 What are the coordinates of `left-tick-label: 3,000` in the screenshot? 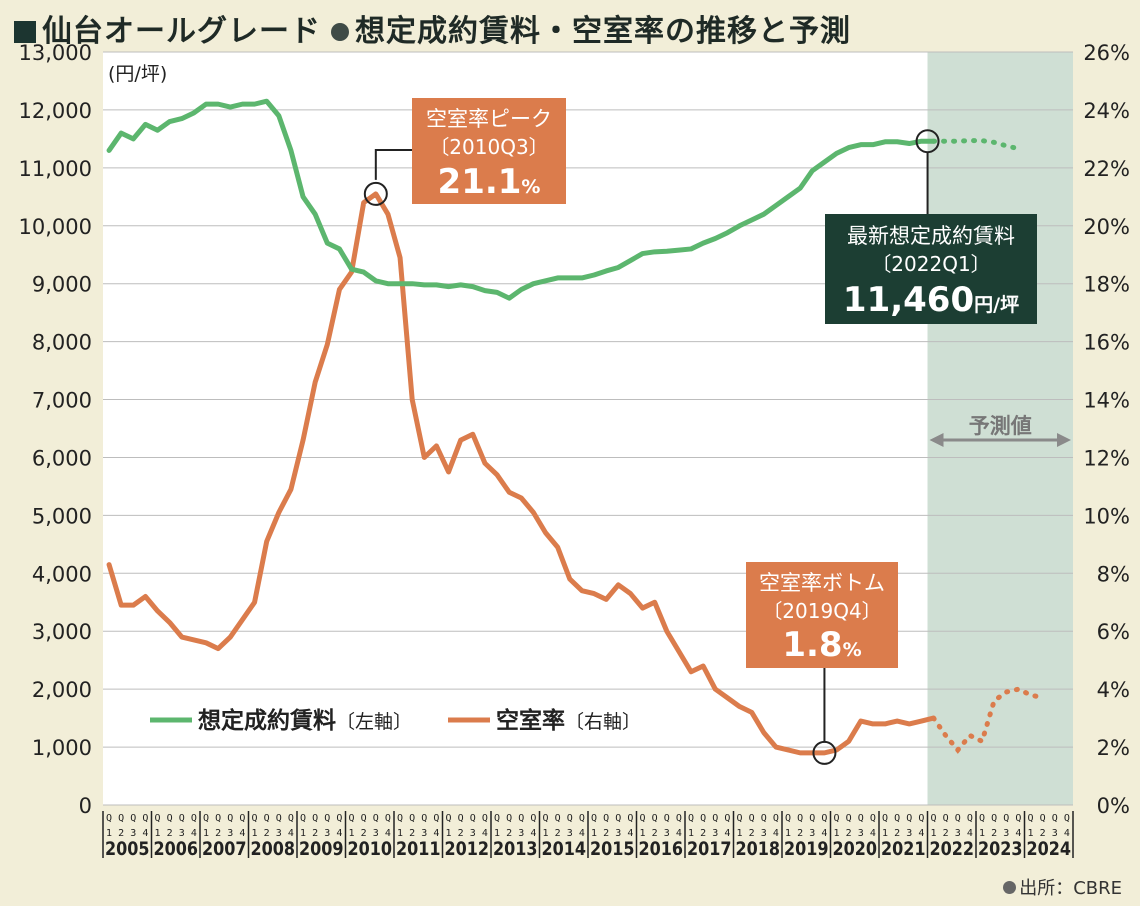 It's located at (62, 632).